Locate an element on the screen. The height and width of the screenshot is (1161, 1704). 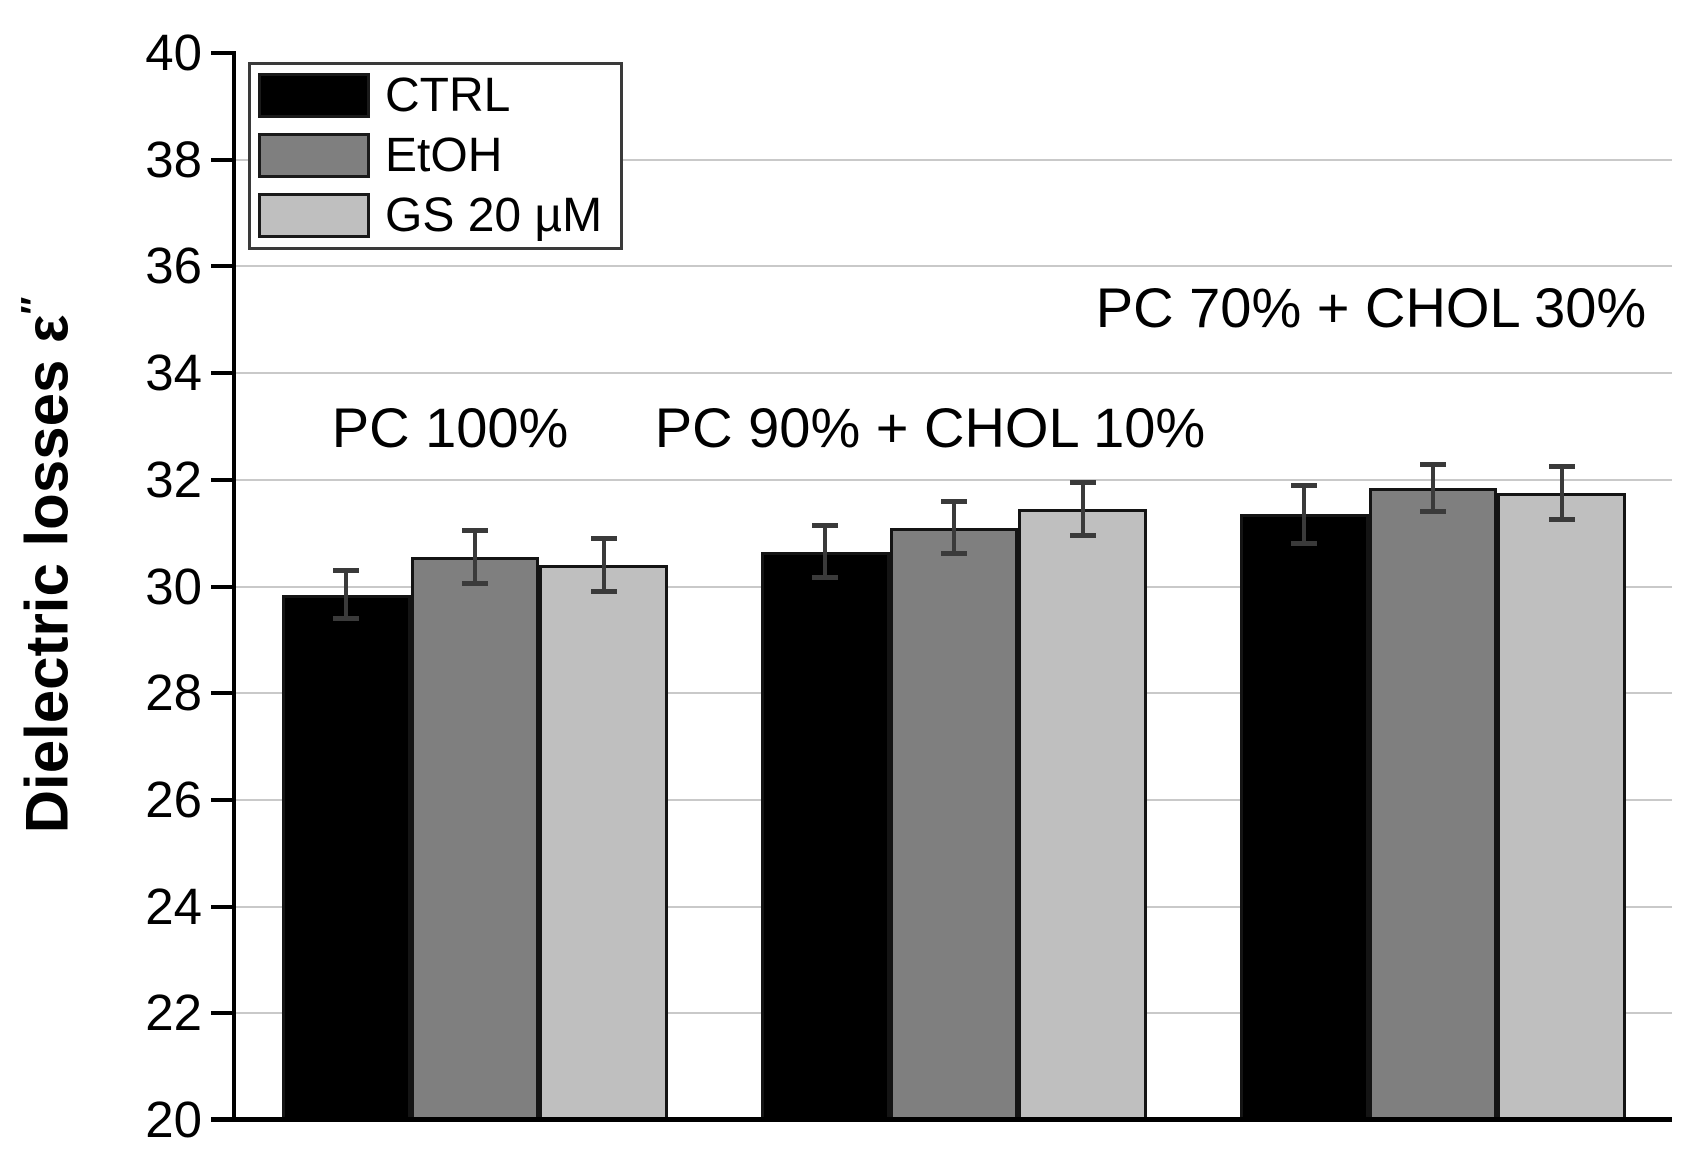
bar-ctrl-group2 is located at coordinates (825, 835).